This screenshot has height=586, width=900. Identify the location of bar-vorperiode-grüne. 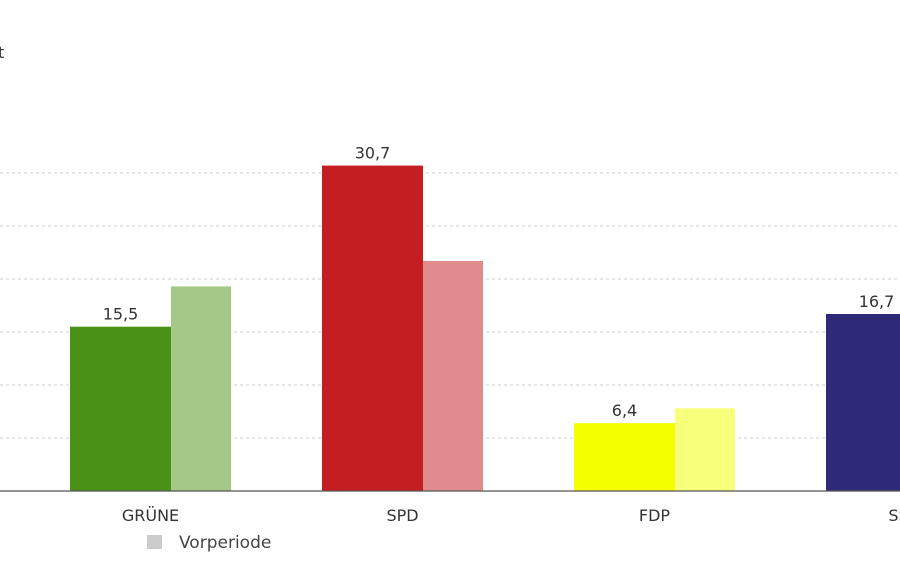
(201, 388).